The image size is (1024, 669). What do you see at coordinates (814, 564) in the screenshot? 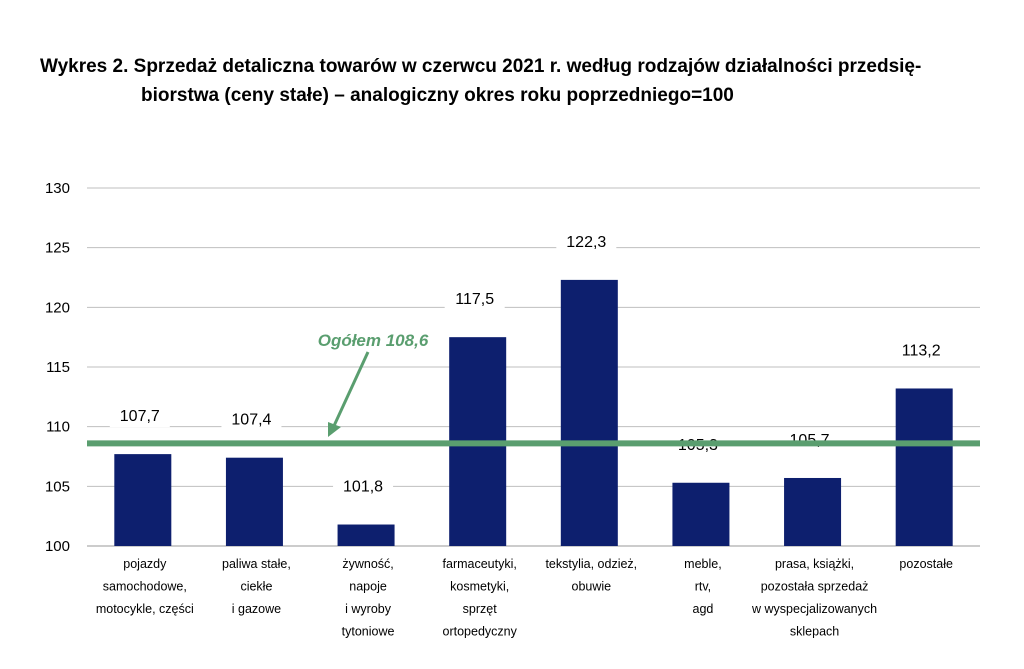
I see `category-label-line: prasa, książki,` at bounding box center [814, 564].